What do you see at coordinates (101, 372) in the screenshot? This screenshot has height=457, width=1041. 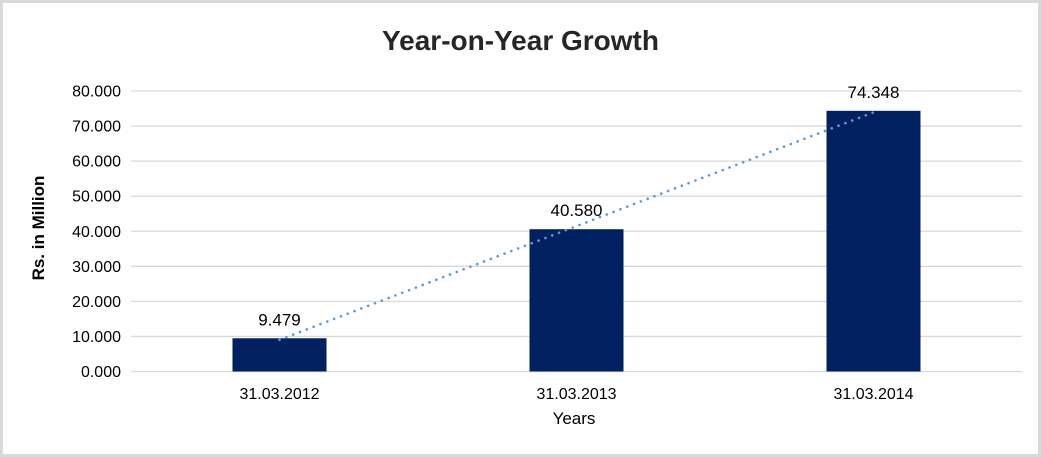 I see `y-tick-label: 0.000` at bounding box center [101, 372].